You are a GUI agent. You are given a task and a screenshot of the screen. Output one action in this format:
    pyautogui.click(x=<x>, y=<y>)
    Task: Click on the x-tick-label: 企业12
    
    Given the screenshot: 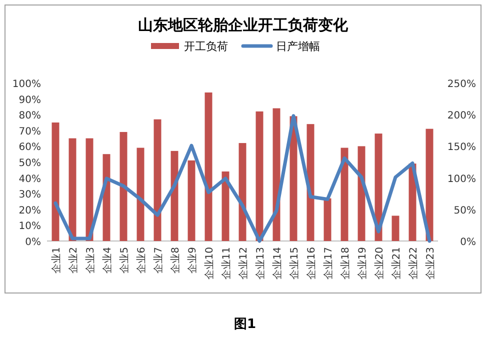 What is the action you would take?
    pyautogui.click(x=244, y=263)
    